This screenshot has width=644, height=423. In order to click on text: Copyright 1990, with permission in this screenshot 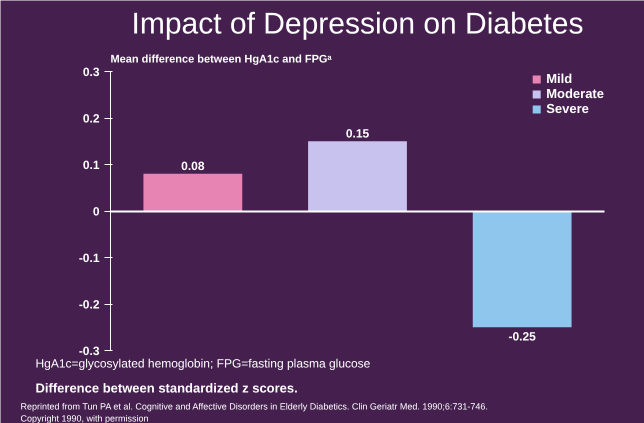, I will do `click(84, 418)`.